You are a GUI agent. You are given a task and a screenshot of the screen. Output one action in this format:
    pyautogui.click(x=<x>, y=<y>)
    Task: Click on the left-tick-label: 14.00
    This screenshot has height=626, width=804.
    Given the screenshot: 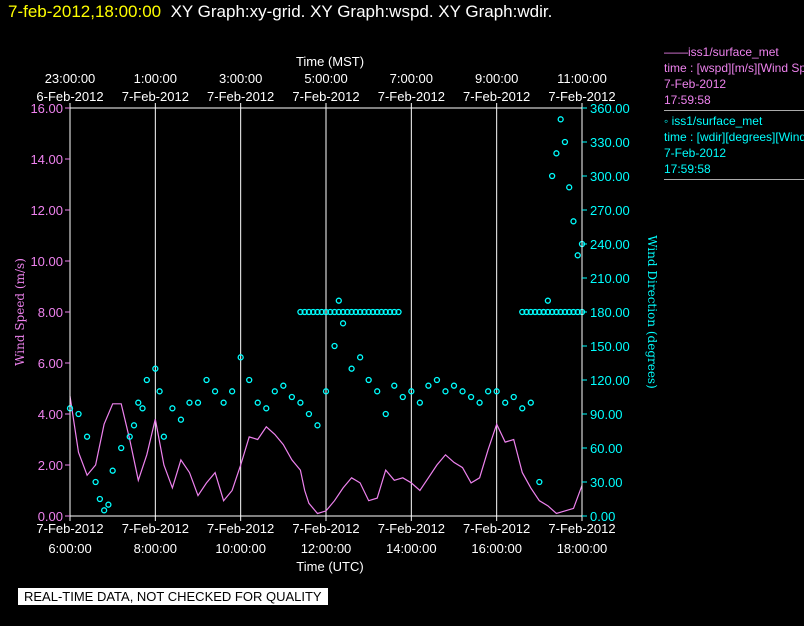 What is the action you would take?
    pyautogui.click(x=46, y=159)
    